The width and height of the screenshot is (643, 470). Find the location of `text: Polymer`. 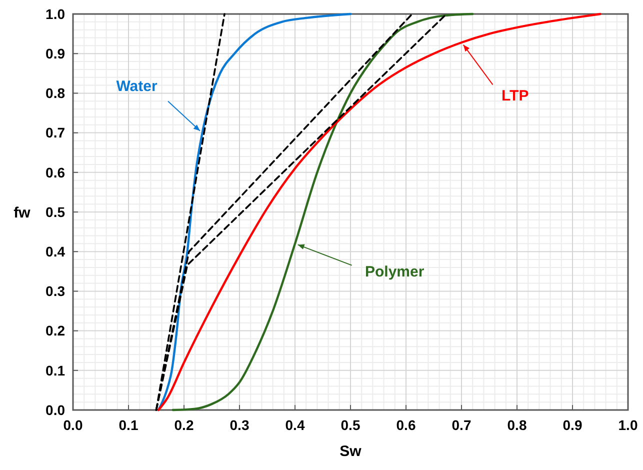

text: Polymer is located at coordinates (394, 272).